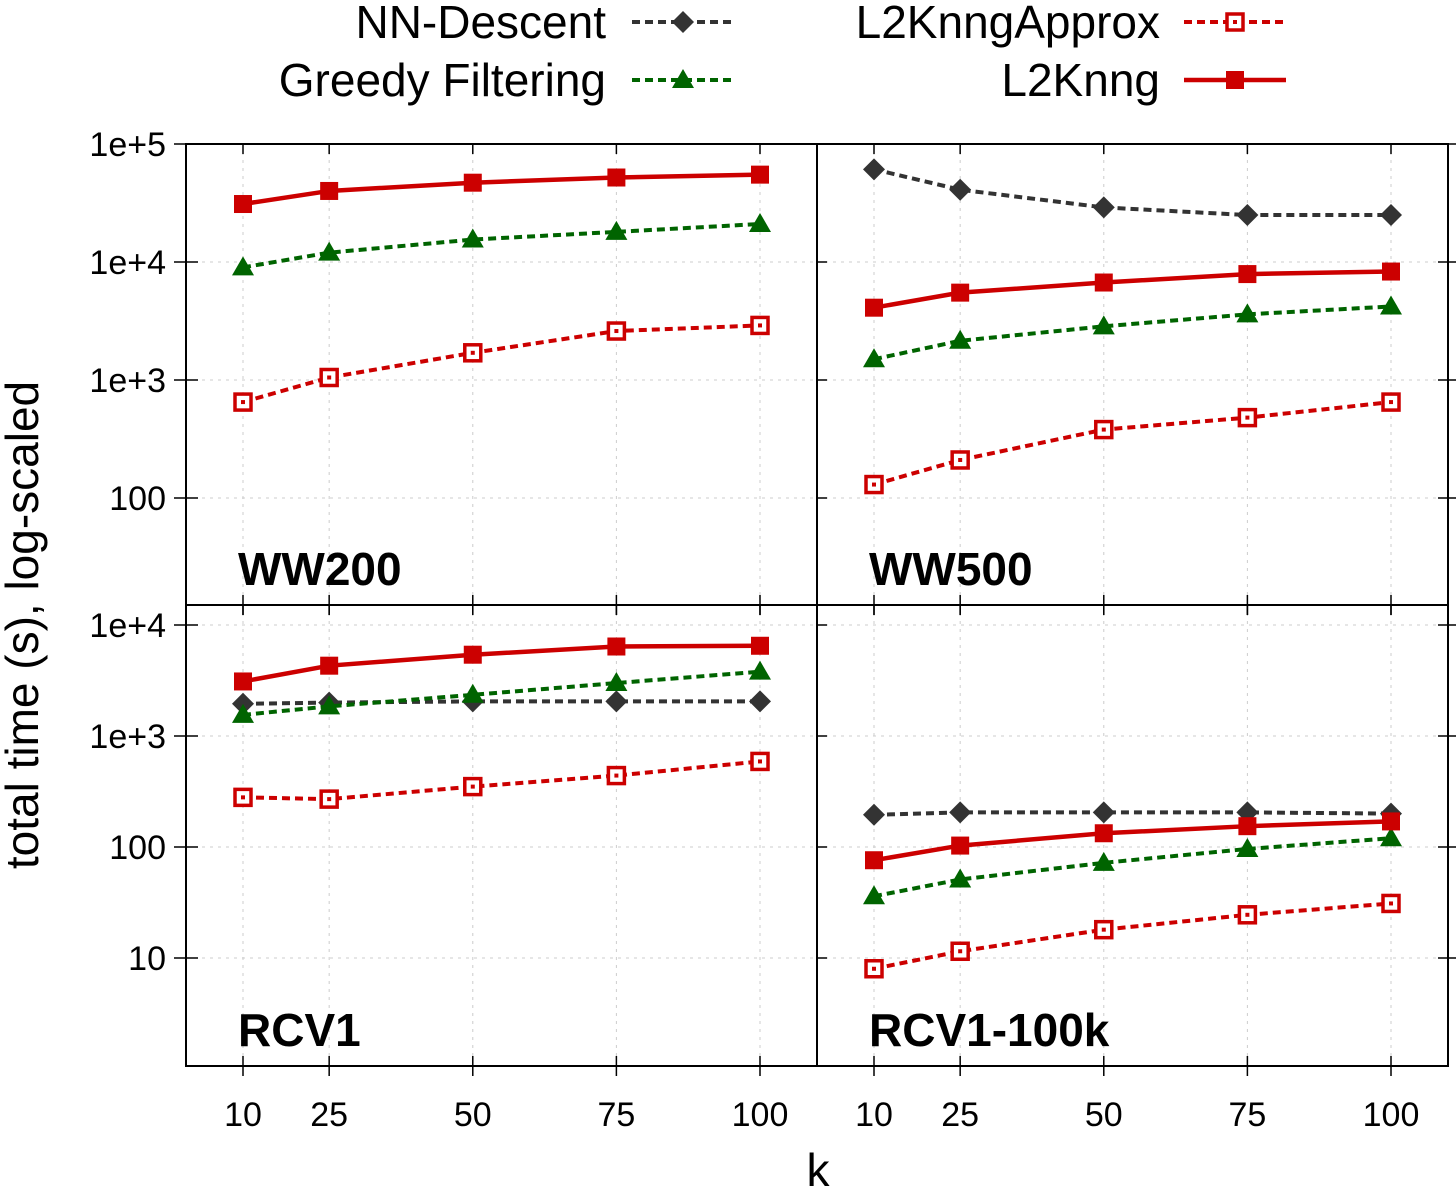  I want to click on legend-label: NN-Descent, so click(480, 24).